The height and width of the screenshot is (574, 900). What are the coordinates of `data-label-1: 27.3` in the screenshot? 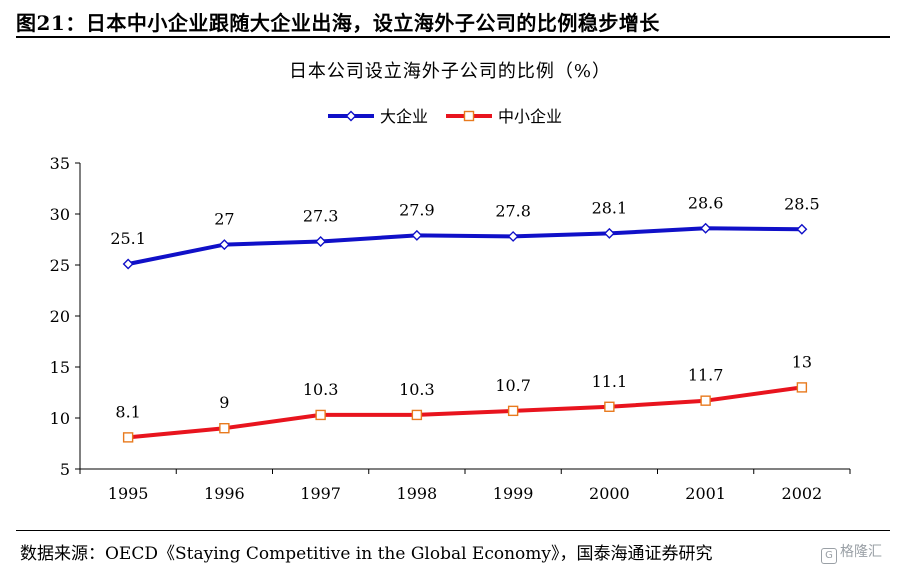 It's located at (321, 216).